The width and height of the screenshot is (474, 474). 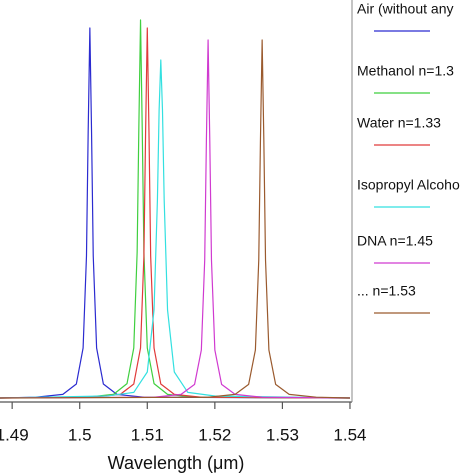 What do you see at coordinates (349, 434) in the screenshot?
I see `x-tick-label: 1.54` at bounding box center [349, 434].